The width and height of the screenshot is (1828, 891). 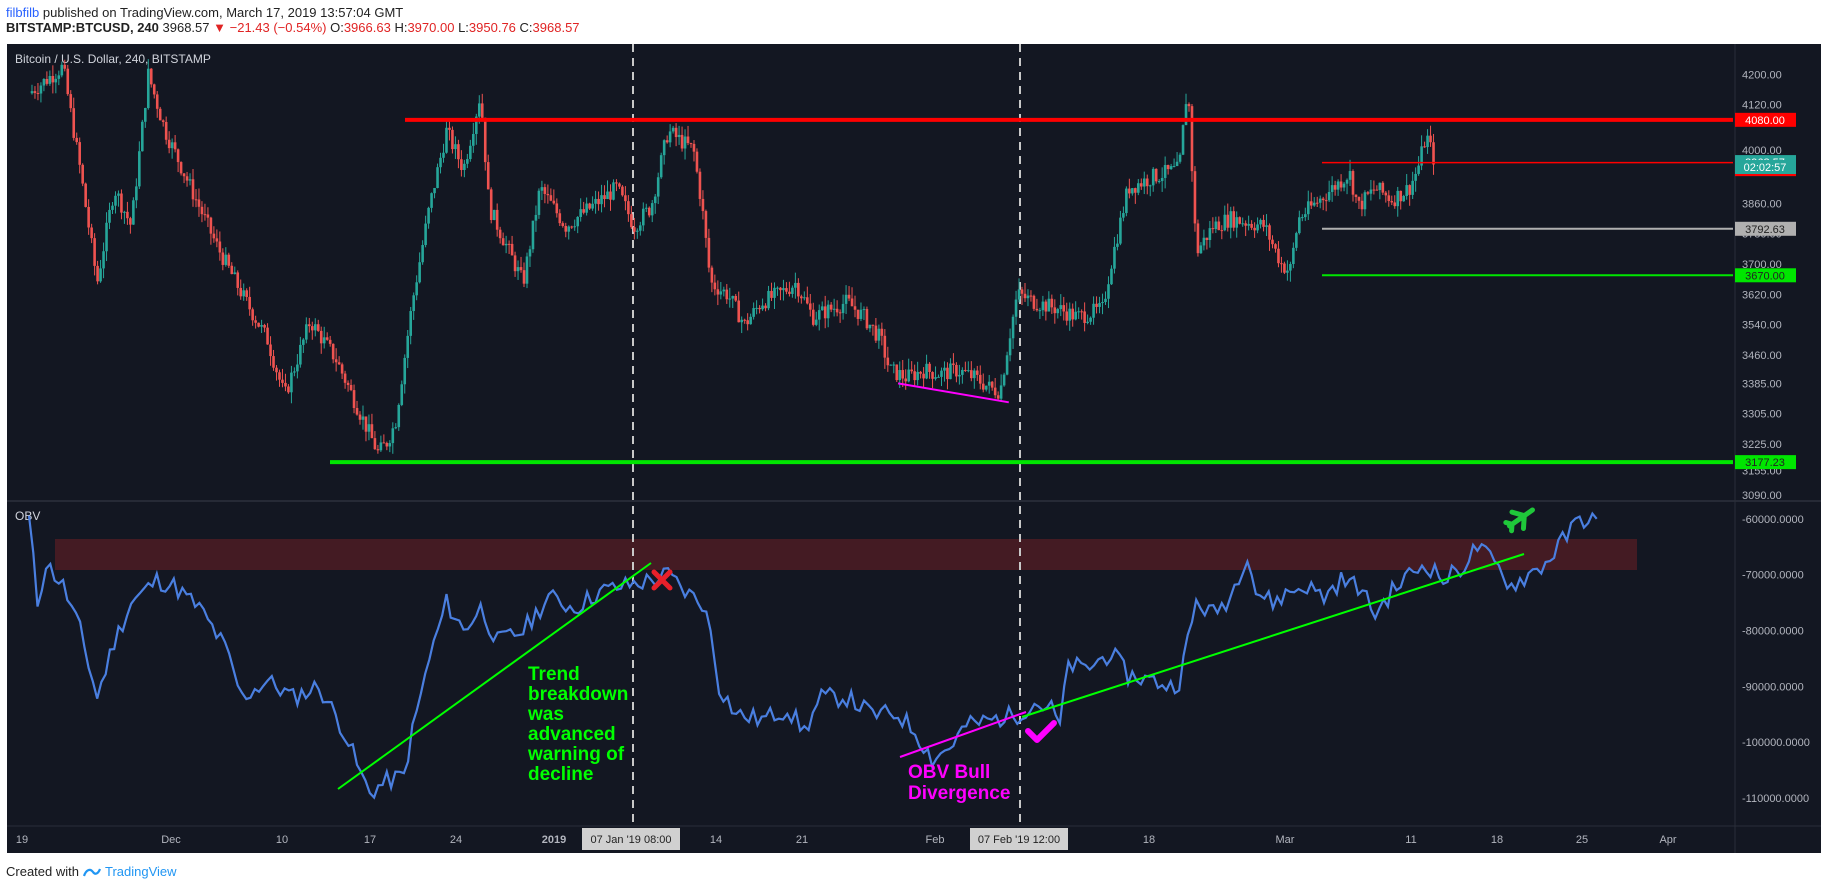 What do you see at coordinates (186, 27) in the screenshot?
I see `last-price: 3968.57` at bounding box center [186, 27].